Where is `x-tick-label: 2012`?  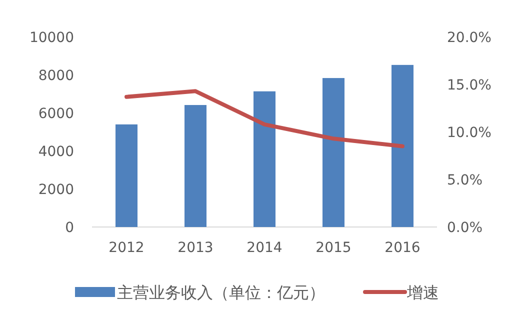 x-tick-label: 2012 is located at coordinates (126, 248).